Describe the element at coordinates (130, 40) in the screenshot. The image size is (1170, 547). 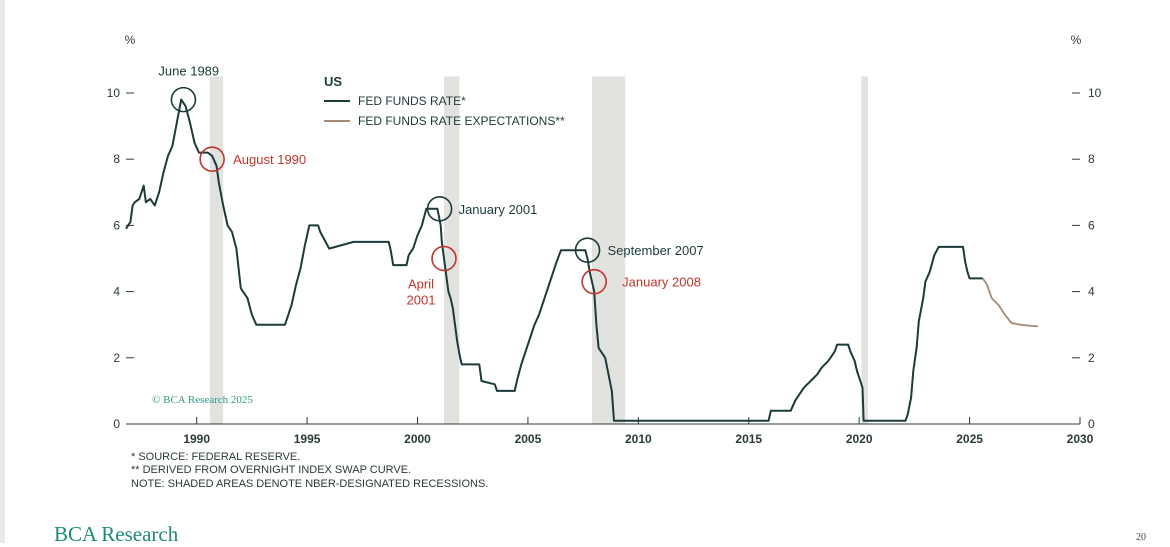
I see `y-unit-left: %` at that location.